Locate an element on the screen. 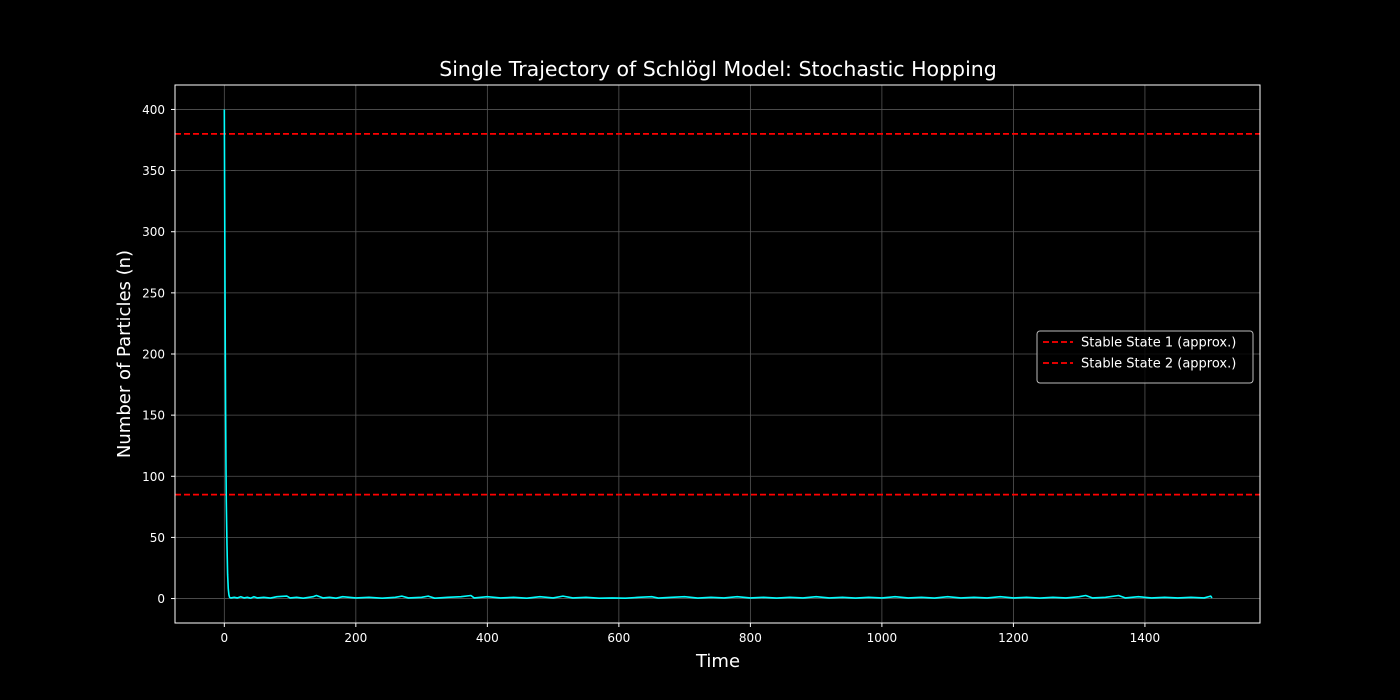 This screenshot has height=700, width=1400. legend-box is located at coordinates (1145, 357).